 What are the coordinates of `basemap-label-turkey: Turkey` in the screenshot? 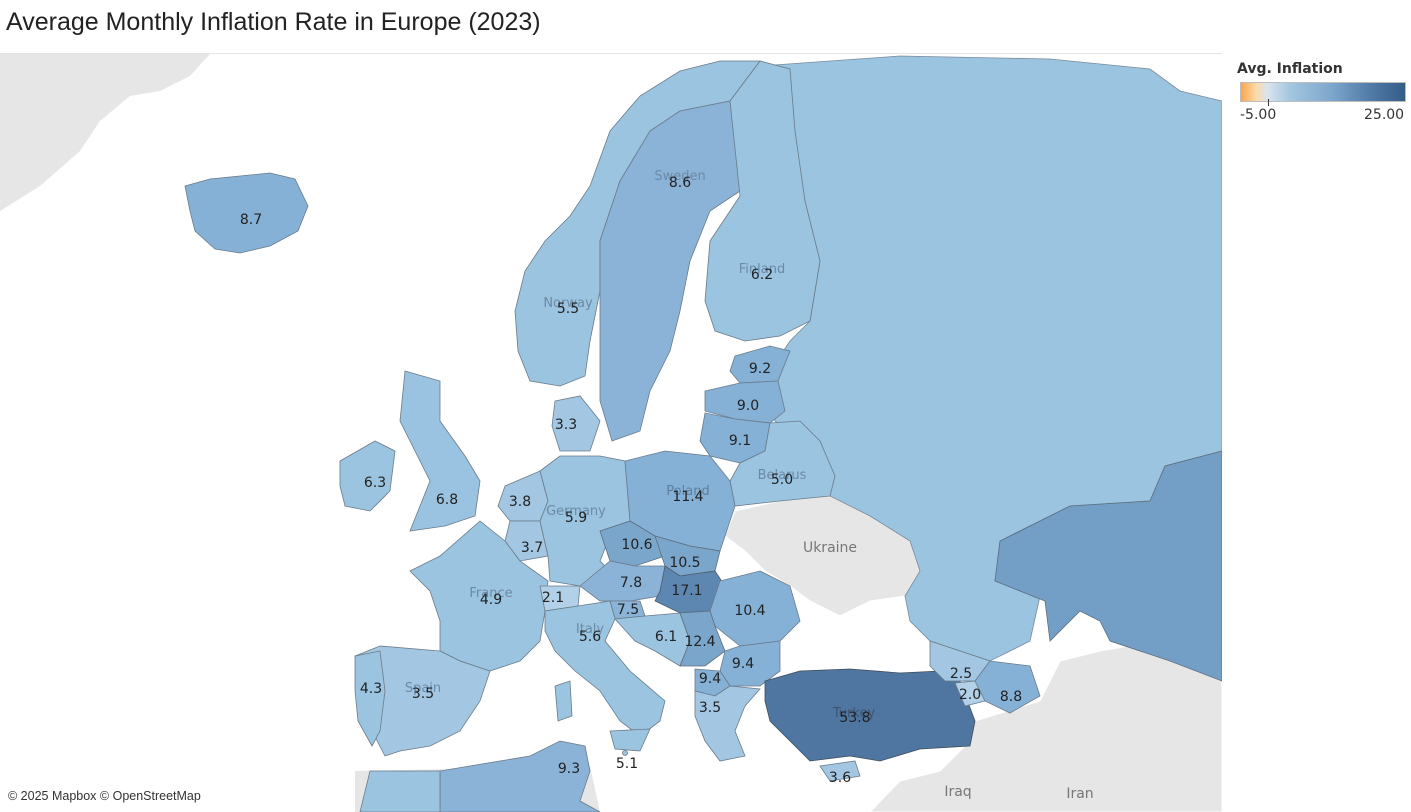 It's located at (854, 713).